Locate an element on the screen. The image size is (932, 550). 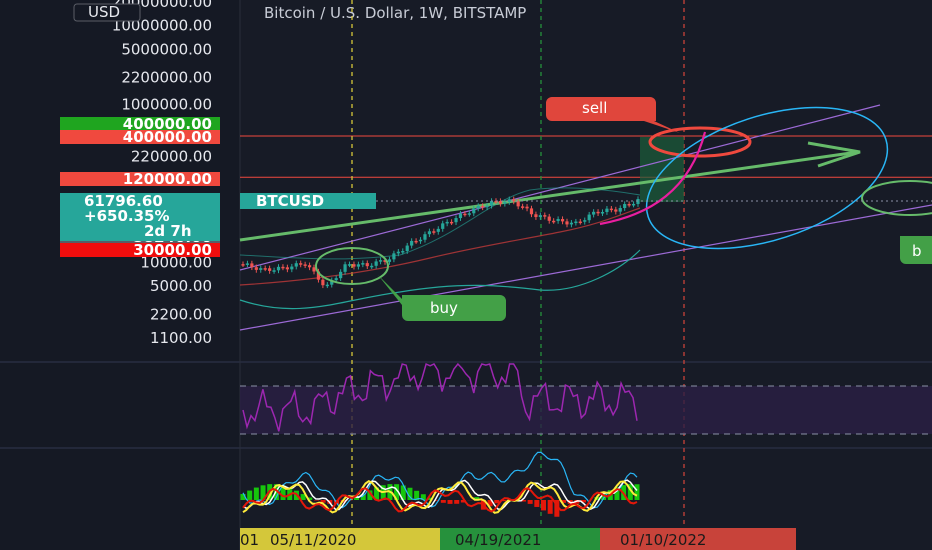
sell-ellipse is located at coordinates (700, 142).